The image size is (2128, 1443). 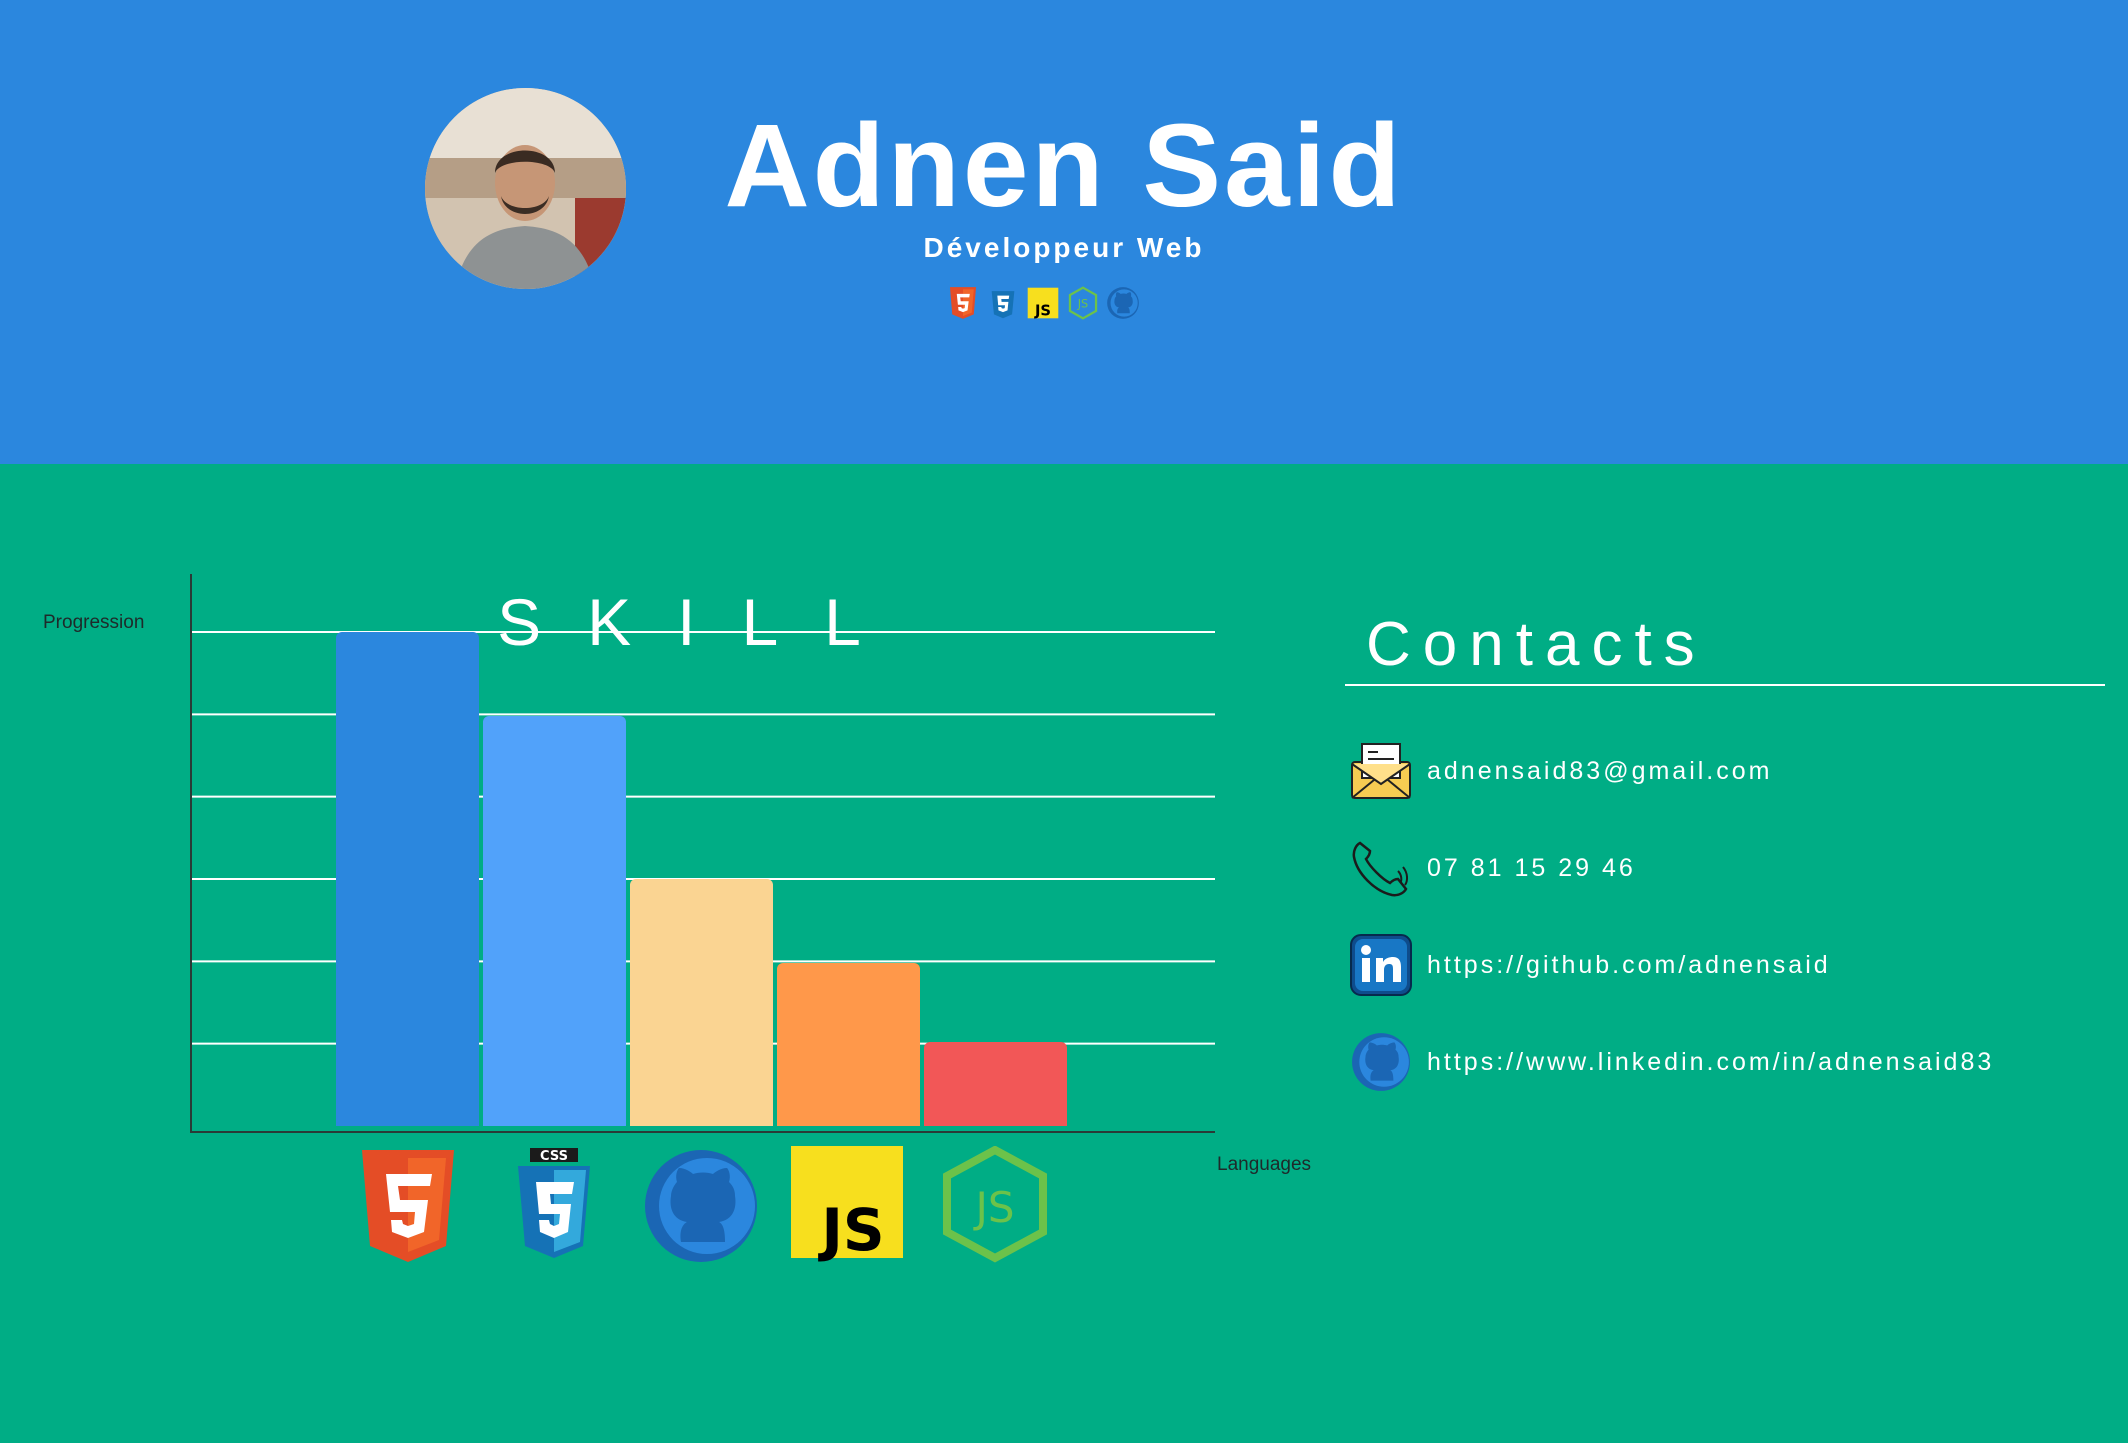 I want to click on job-title: Développeur Web, so click(x=1064, y=247).